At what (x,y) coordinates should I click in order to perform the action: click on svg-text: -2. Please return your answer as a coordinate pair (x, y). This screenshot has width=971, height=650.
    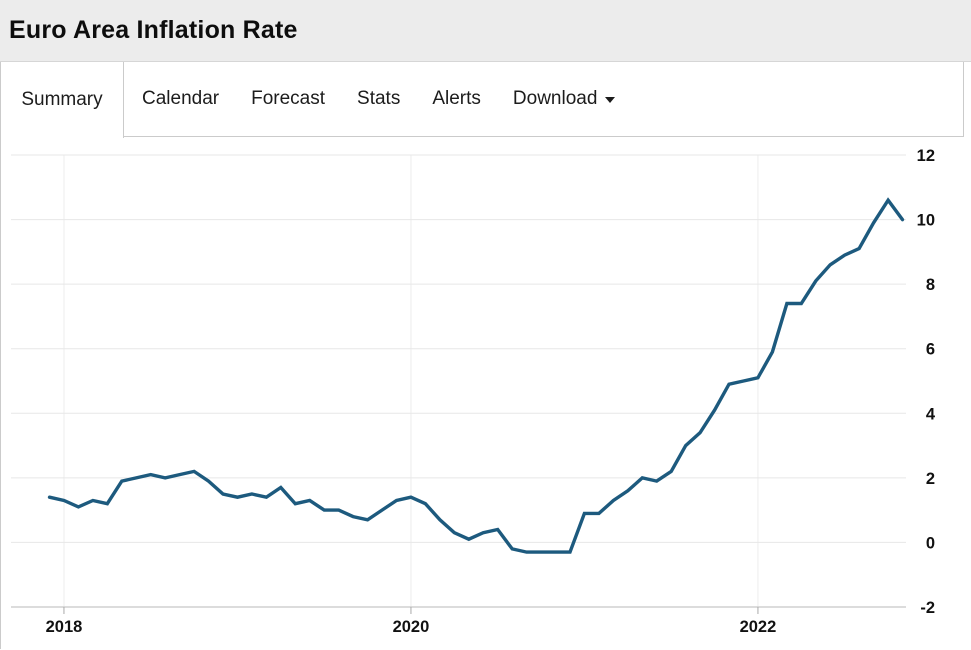
    Looking at the image, I should click on (927, 608).